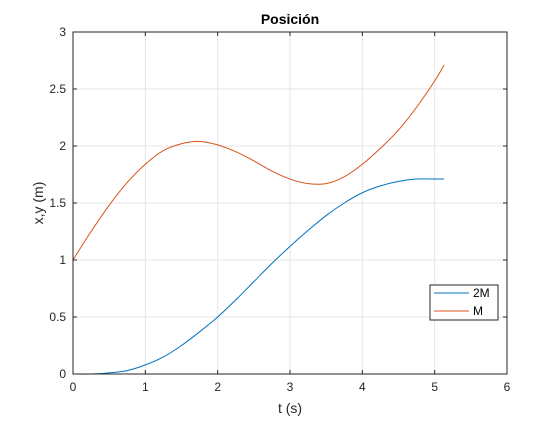 This screenshot has height=425, width=560. I want to click on x-tick-label: 0, so click(73, 387).